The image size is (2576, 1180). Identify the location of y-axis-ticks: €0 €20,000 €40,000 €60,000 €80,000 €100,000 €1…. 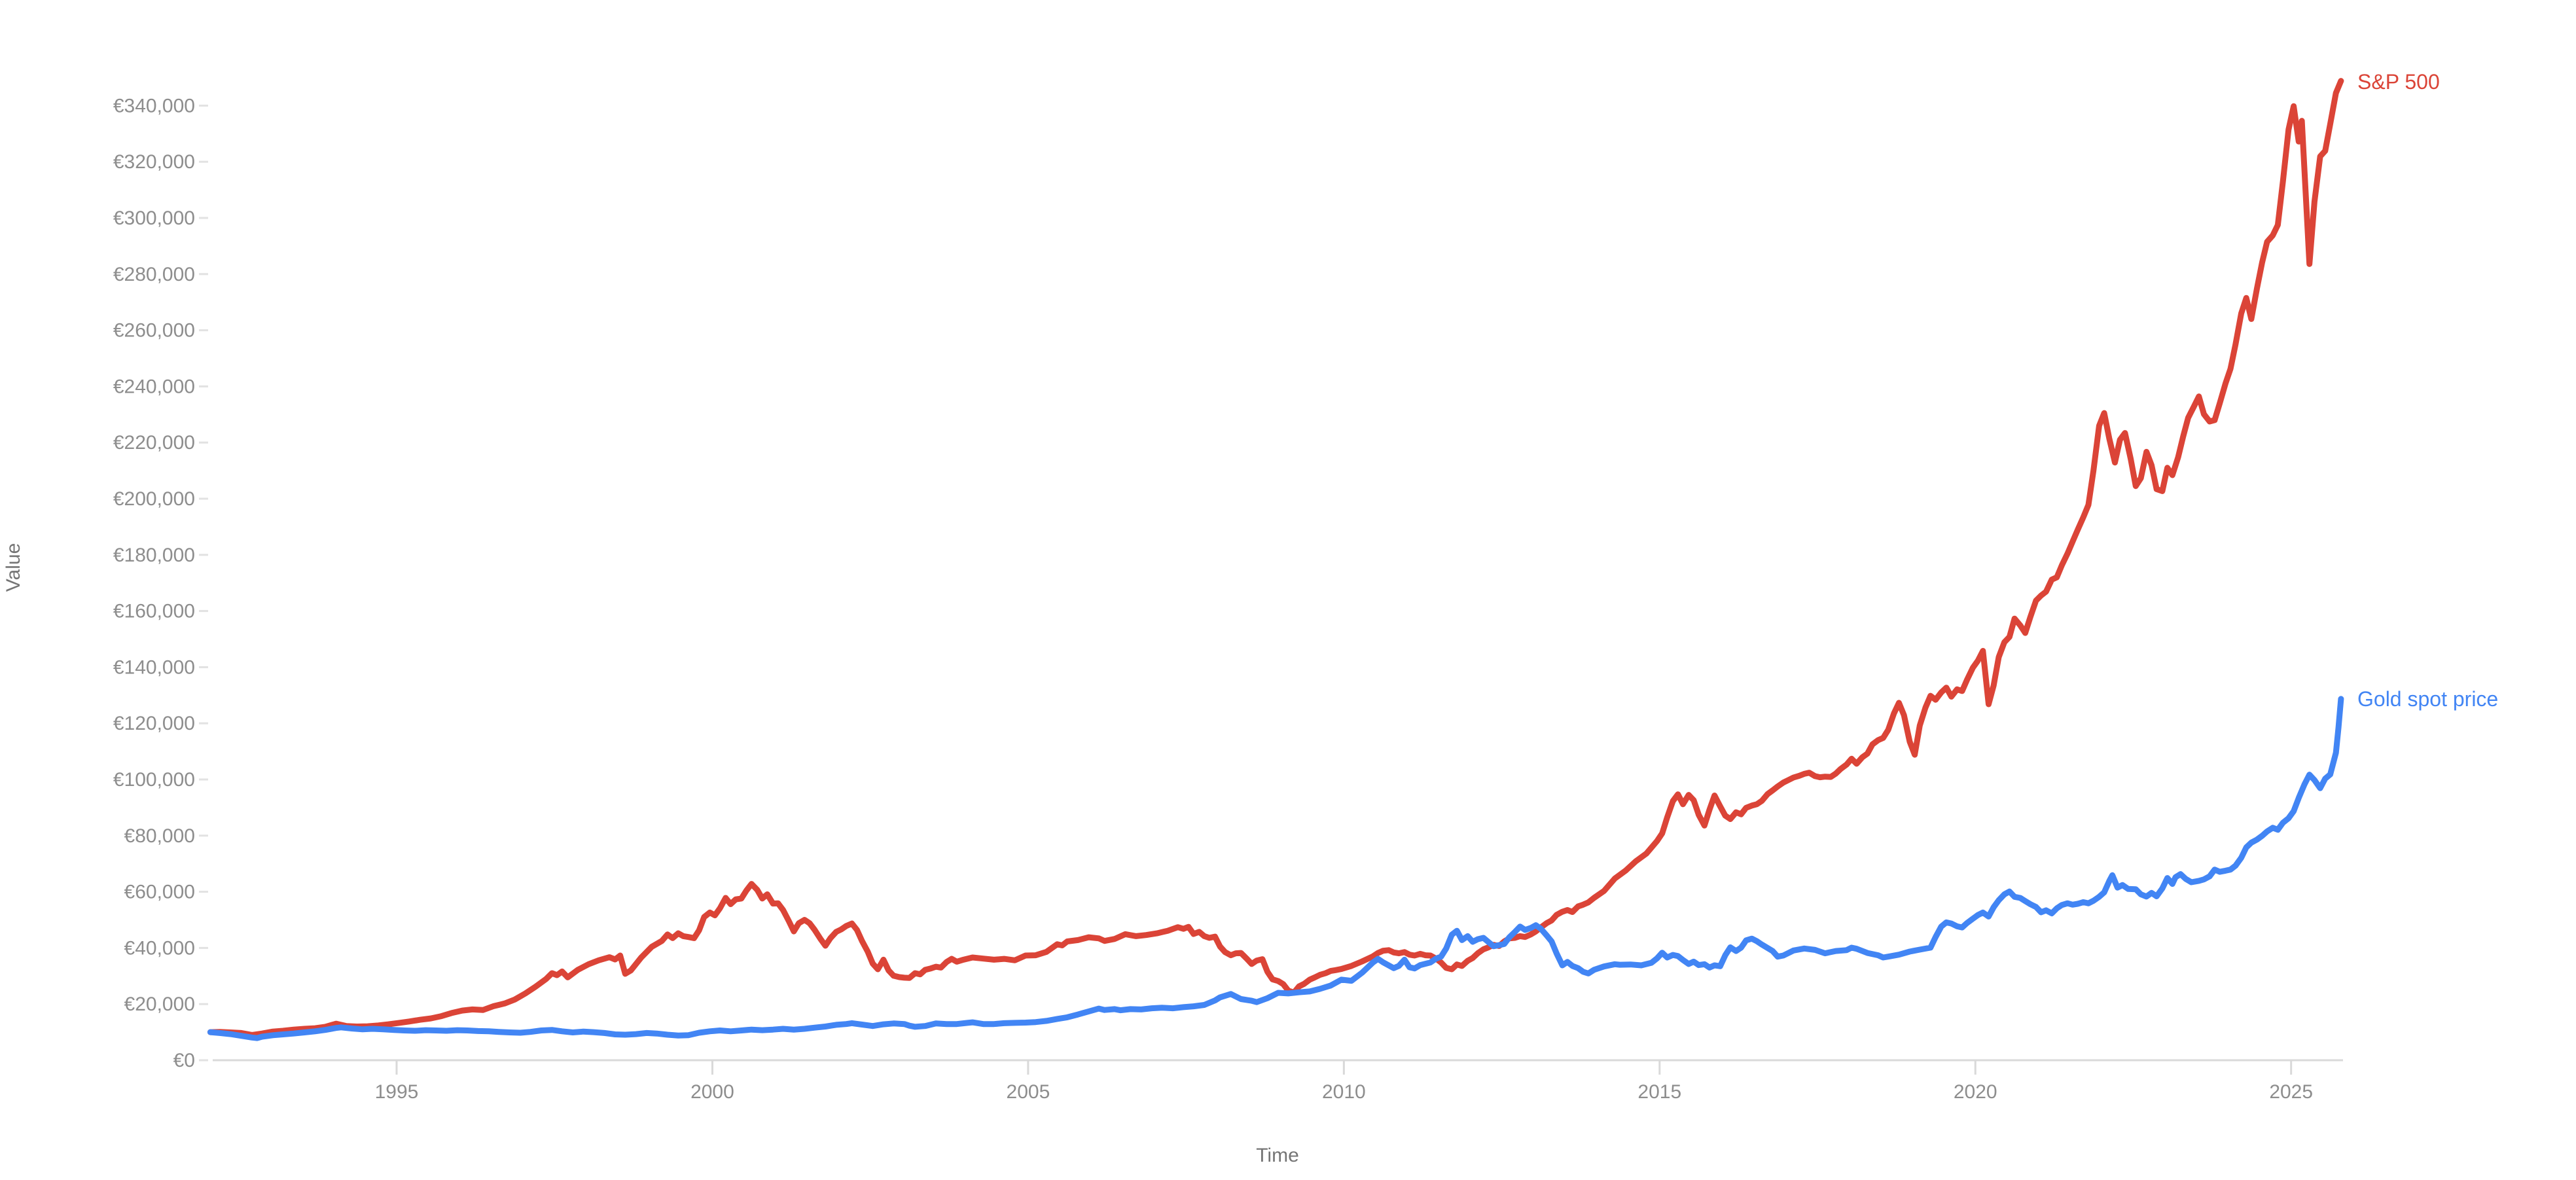
(160, 583).